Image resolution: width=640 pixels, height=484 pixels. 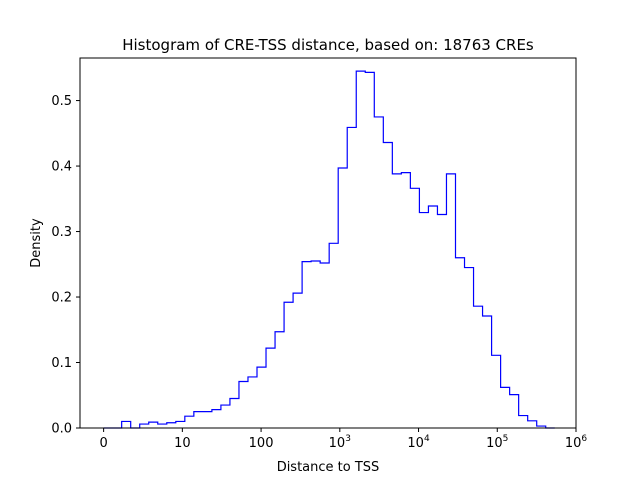 What do you see at coordinates (103, 443) in the screenshot?
I see `x-tick-label: 0` at bounding box center [103, 443].